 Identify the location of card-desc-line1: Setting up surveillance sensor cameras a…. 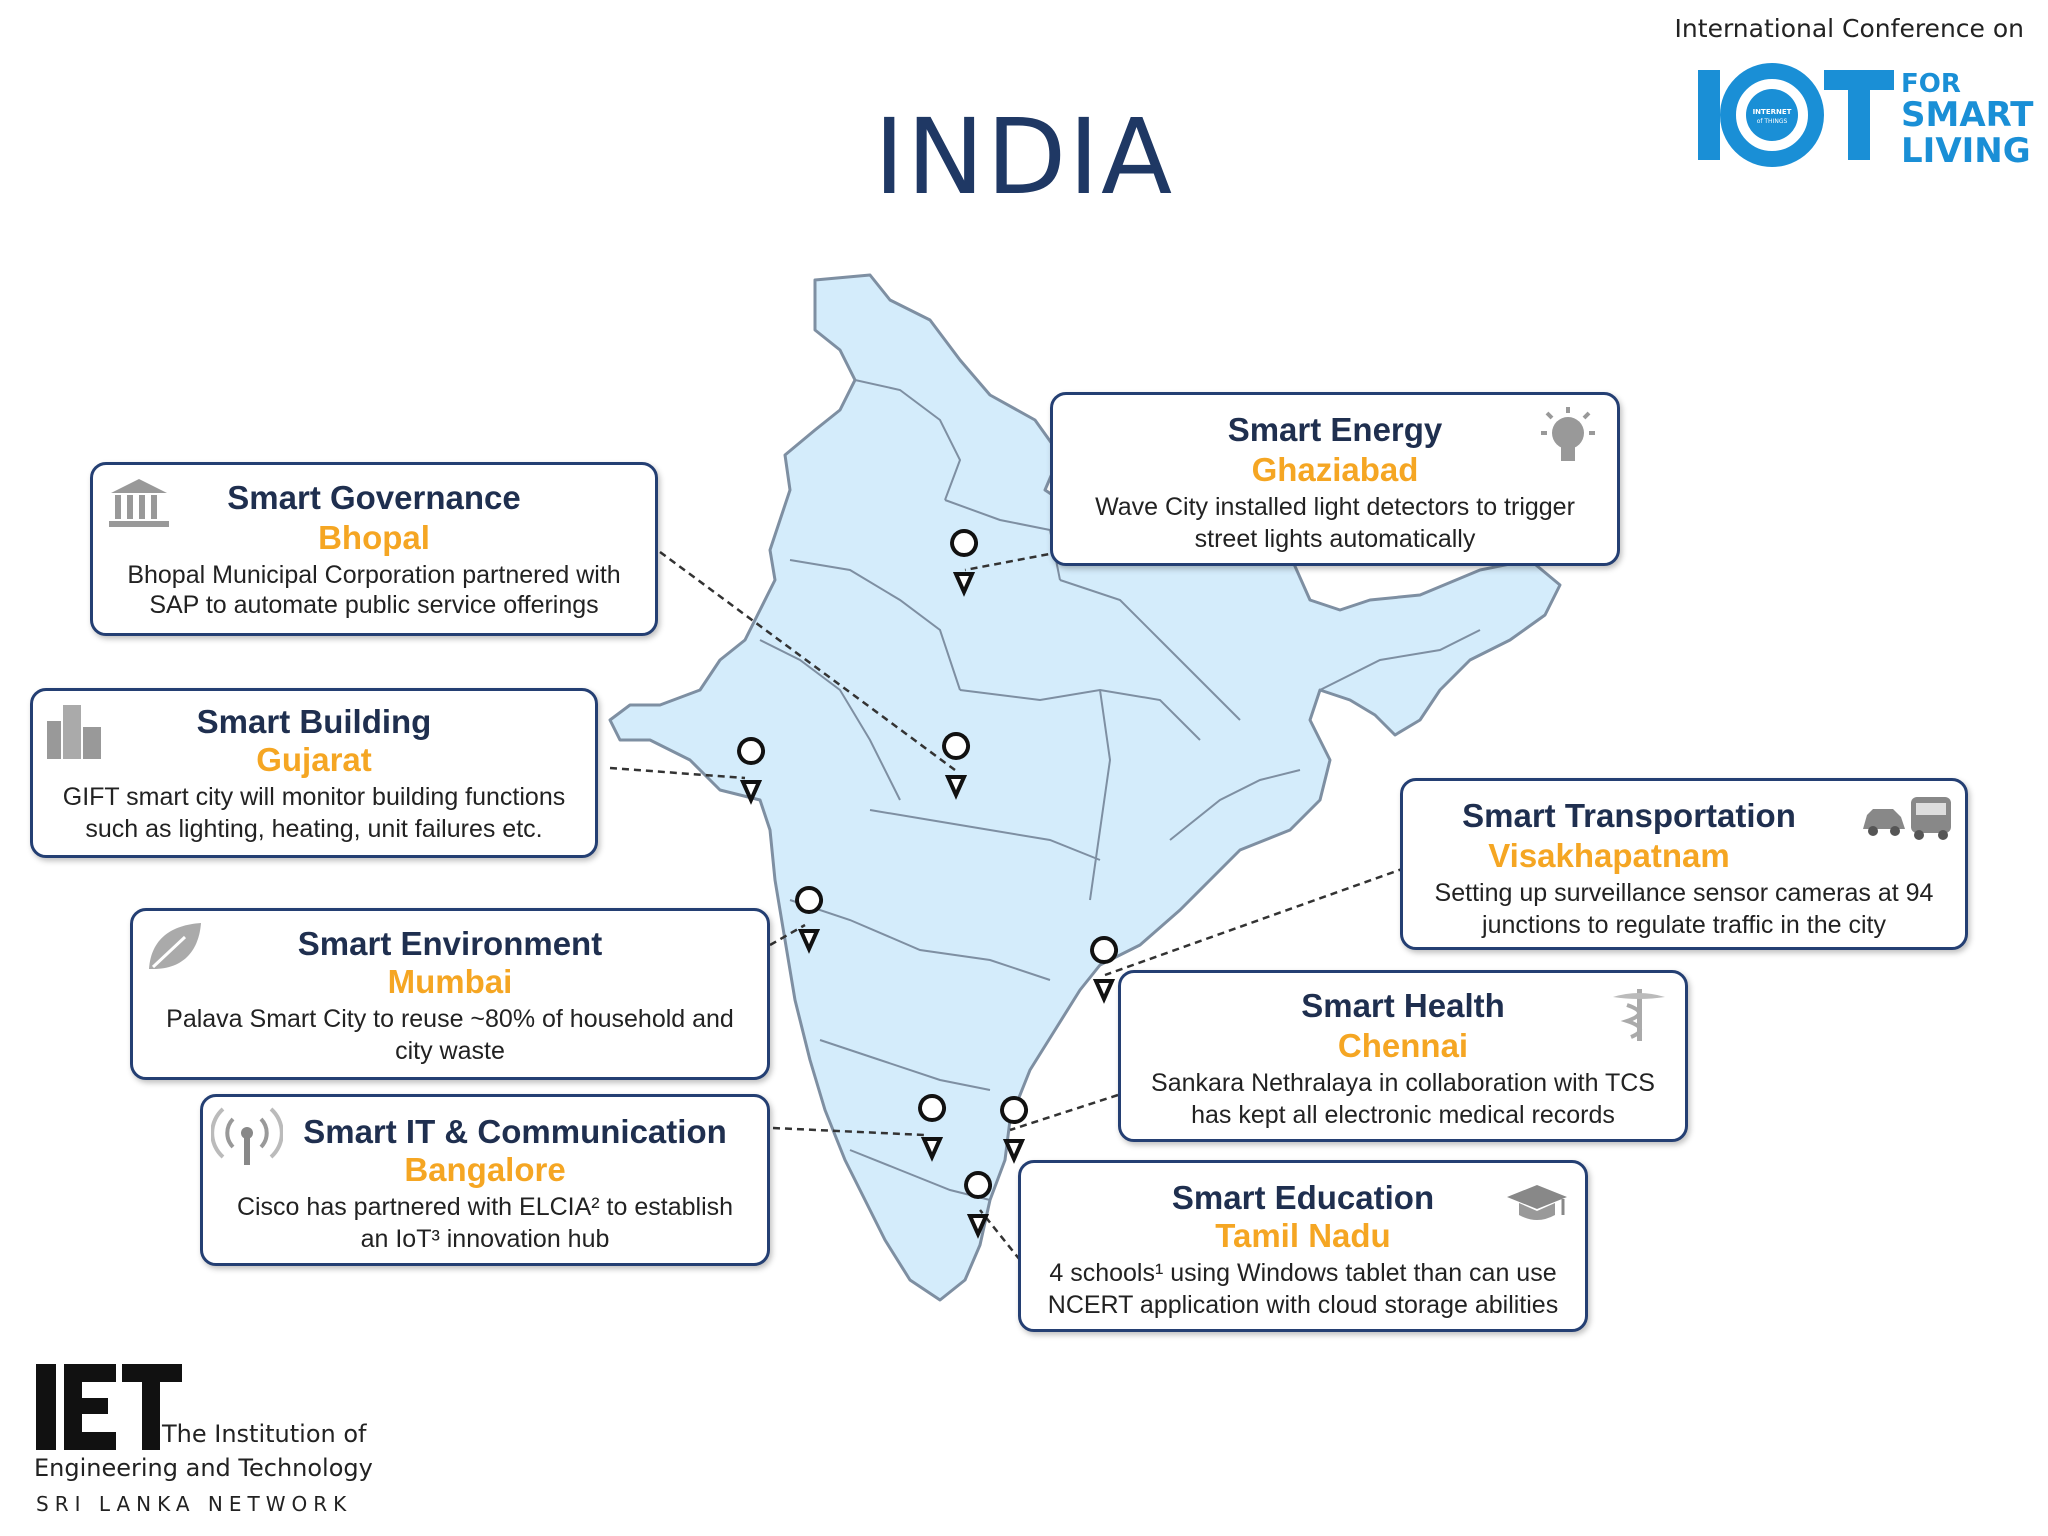
(1684, 893).